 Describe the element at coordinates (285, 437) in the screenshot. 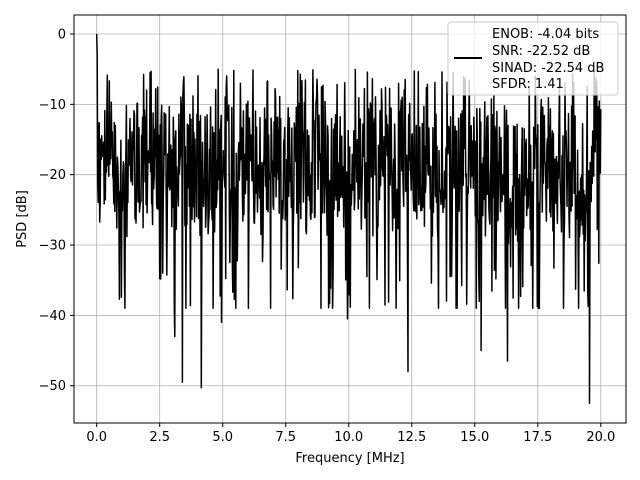

I see `x-tick-label: 7.5` at that location.